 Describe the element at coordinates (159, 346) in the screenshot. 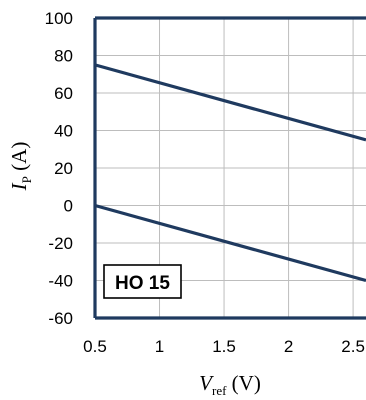

I see `x-tick-label: 1` at that location.